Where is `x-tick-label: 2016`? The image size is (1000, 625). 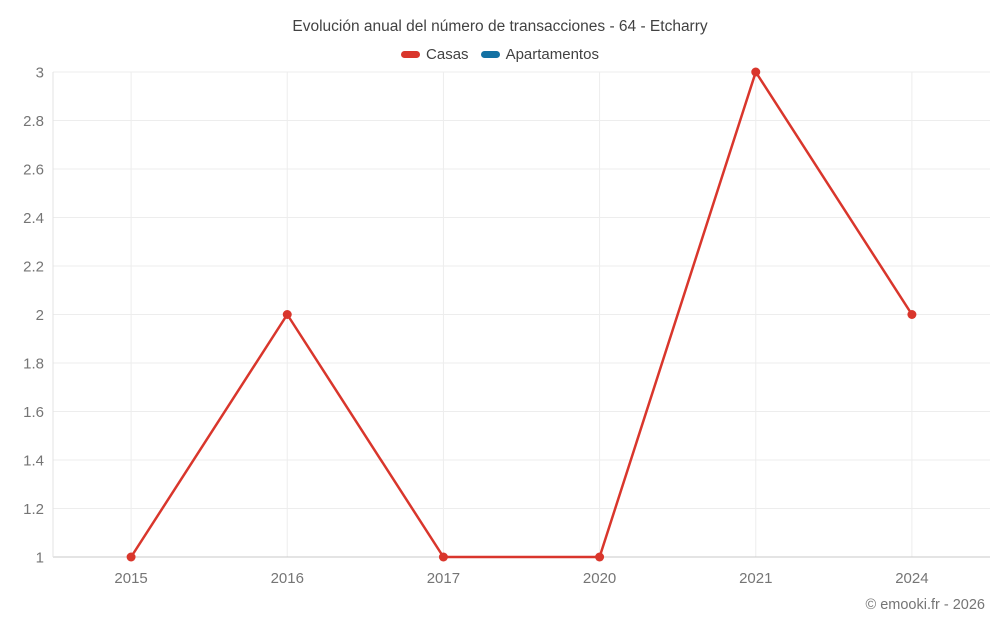
x-tick-label: 2016 is located at coordinates (287, 578).